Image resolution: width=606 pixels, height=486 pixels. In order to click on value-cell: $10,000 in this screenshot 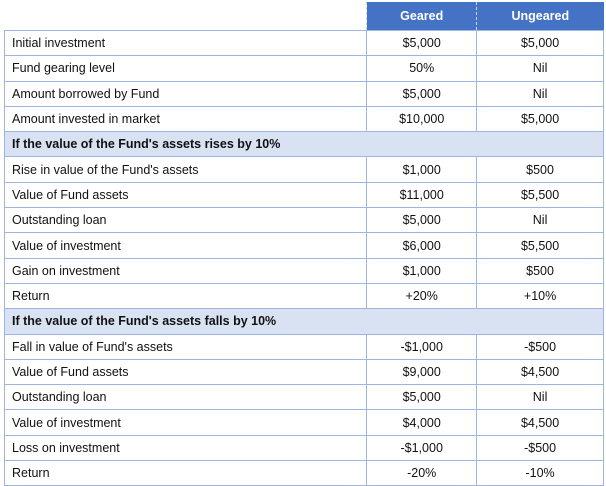, I will do `click(422, 119)`.